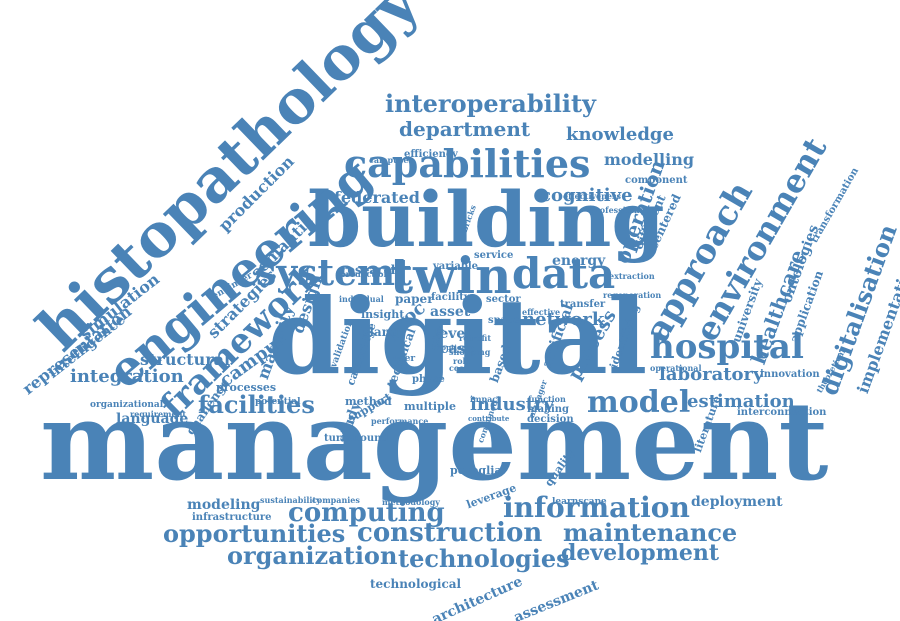 The height and width of the screenshot is (621, 900). Describe the element at coordinates (414, 299) in the screenshot. I see `word-paper-80: paper` at that location.